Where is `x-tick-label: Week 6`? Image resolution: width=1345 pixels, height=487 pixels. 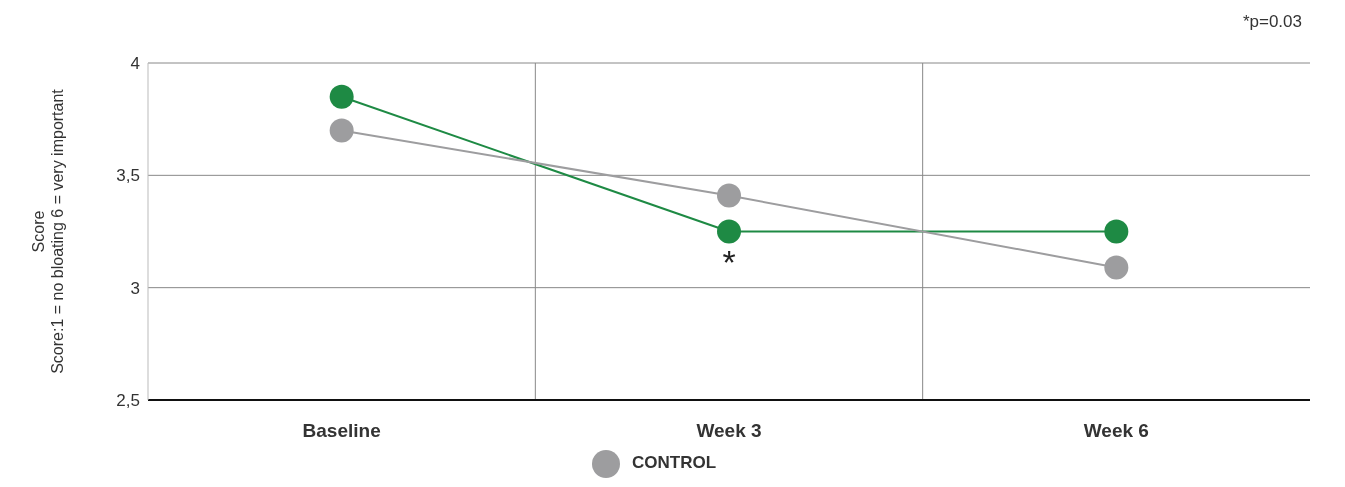 x-tick-label: Week 6 is located at coordinates (1116, 431).